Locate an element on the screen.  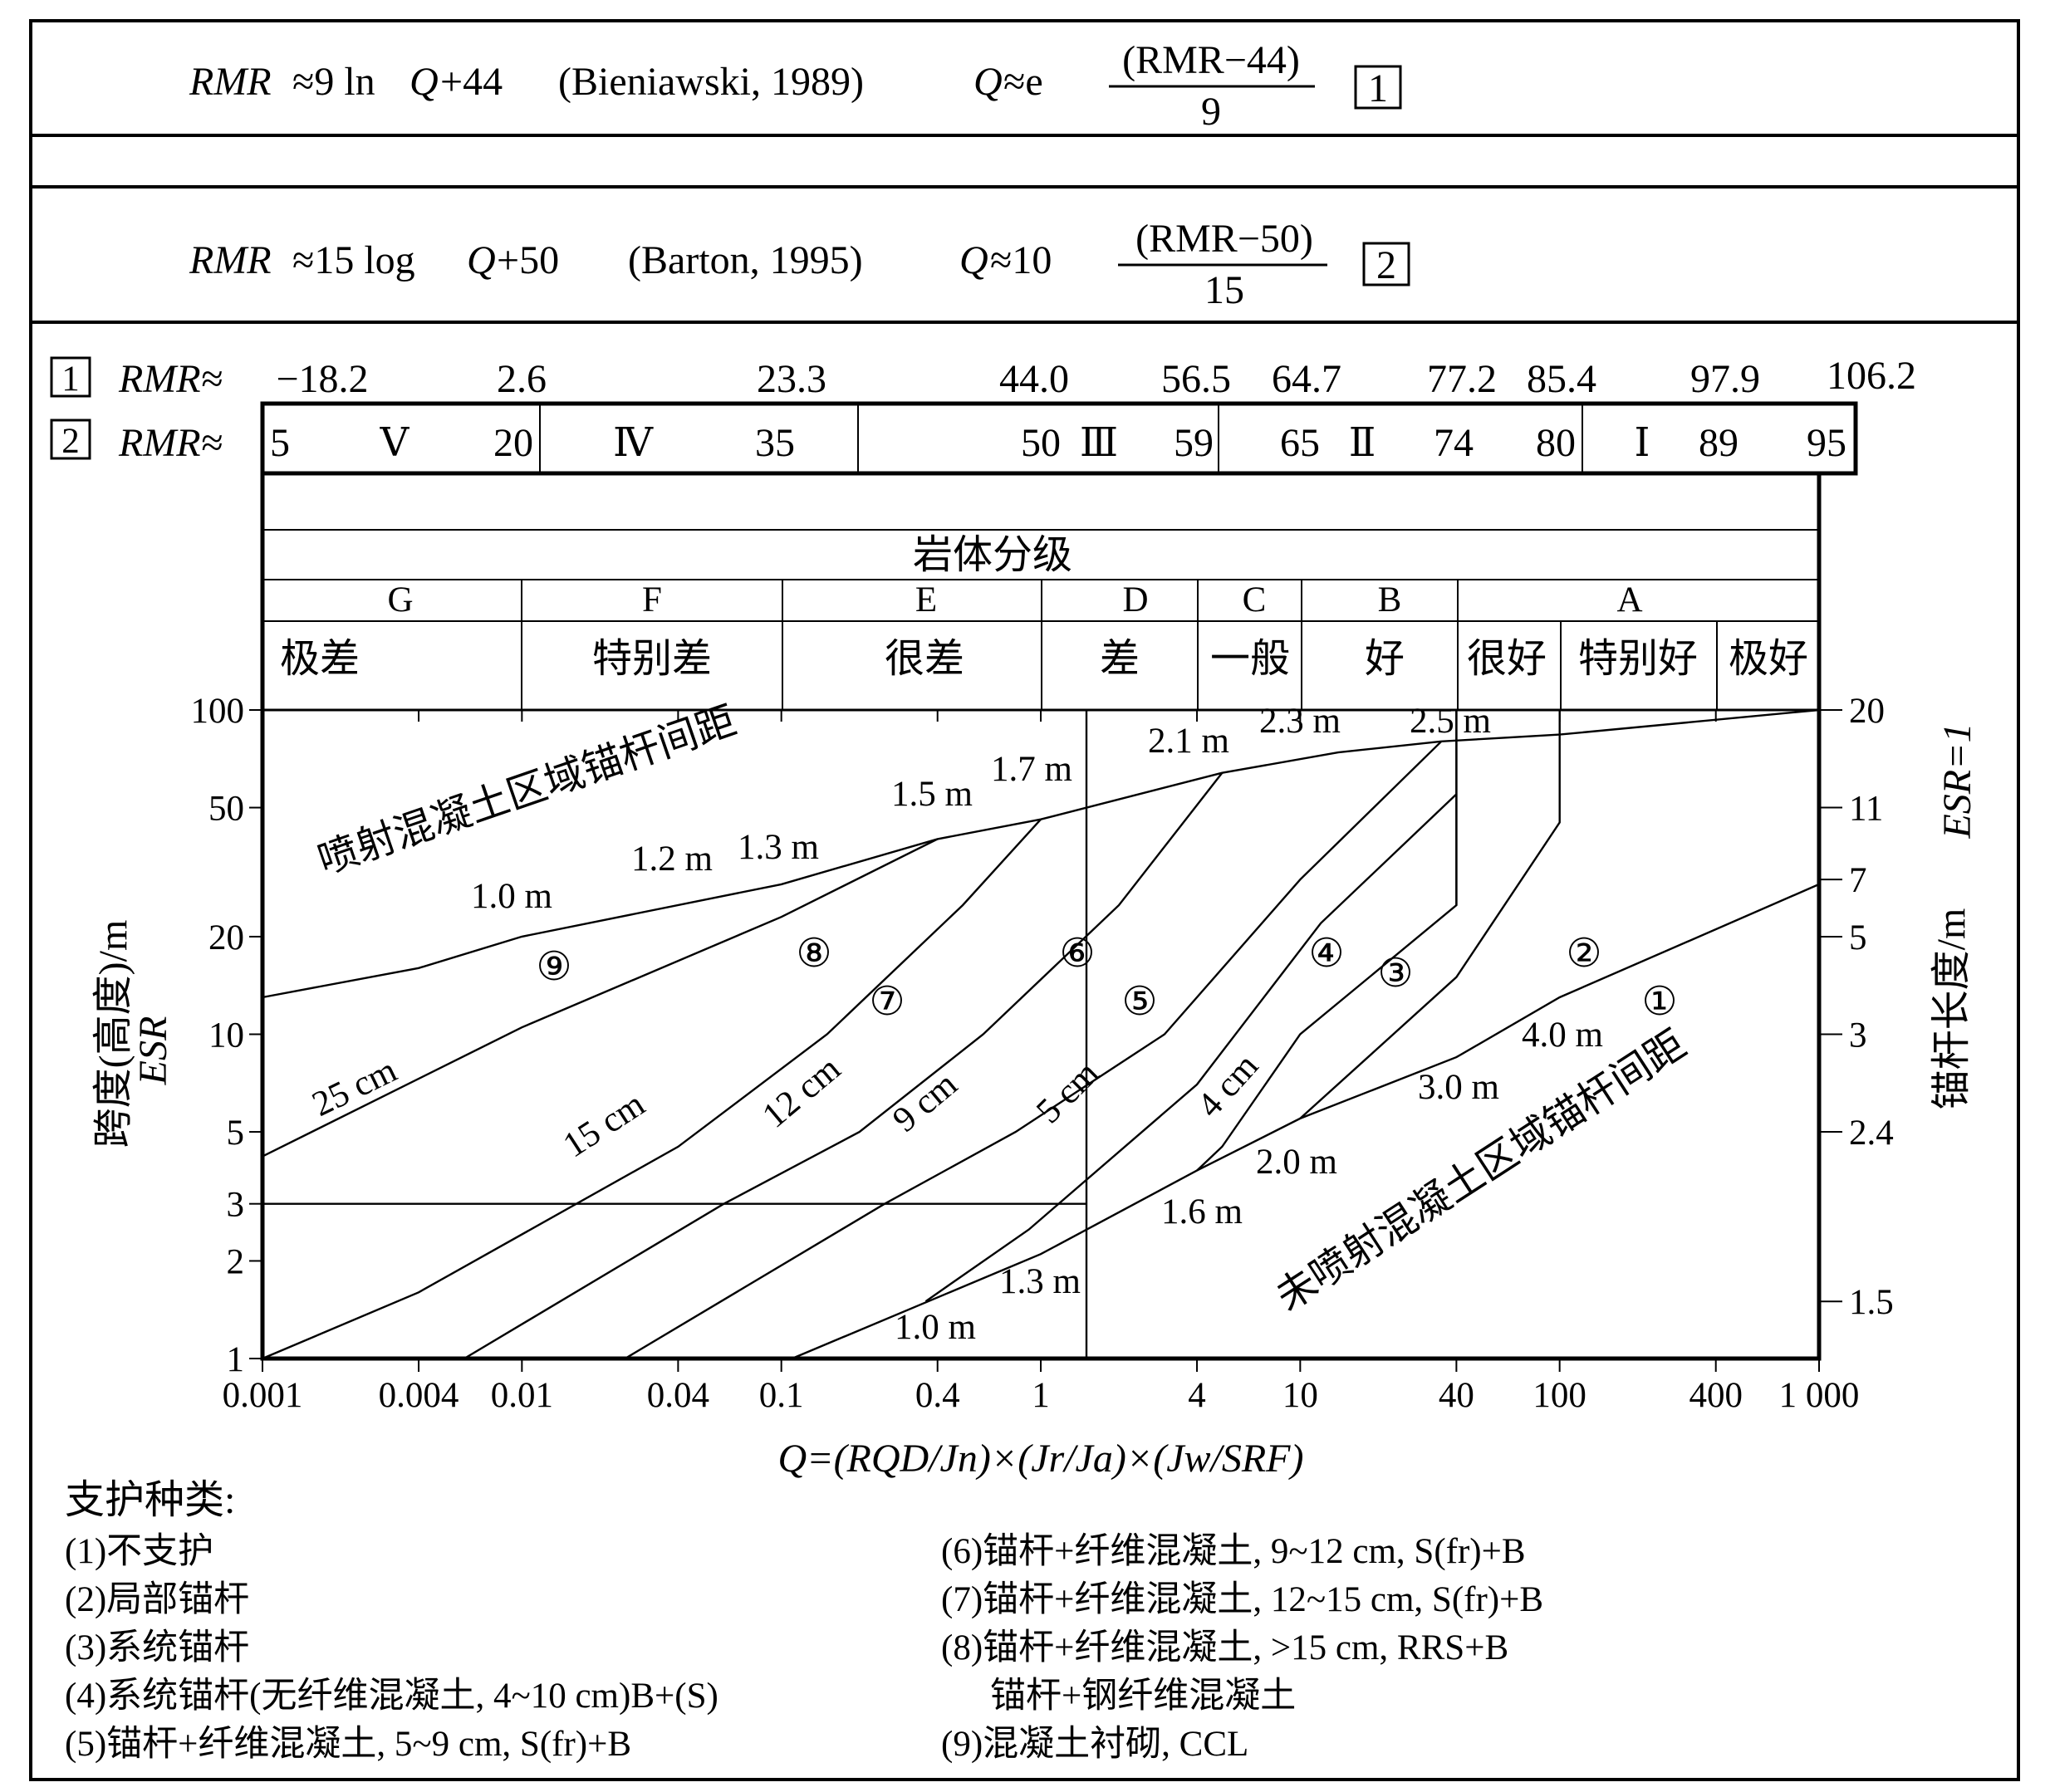
rmr-2-value-10: 95 is located at coordinates (1826, 443).